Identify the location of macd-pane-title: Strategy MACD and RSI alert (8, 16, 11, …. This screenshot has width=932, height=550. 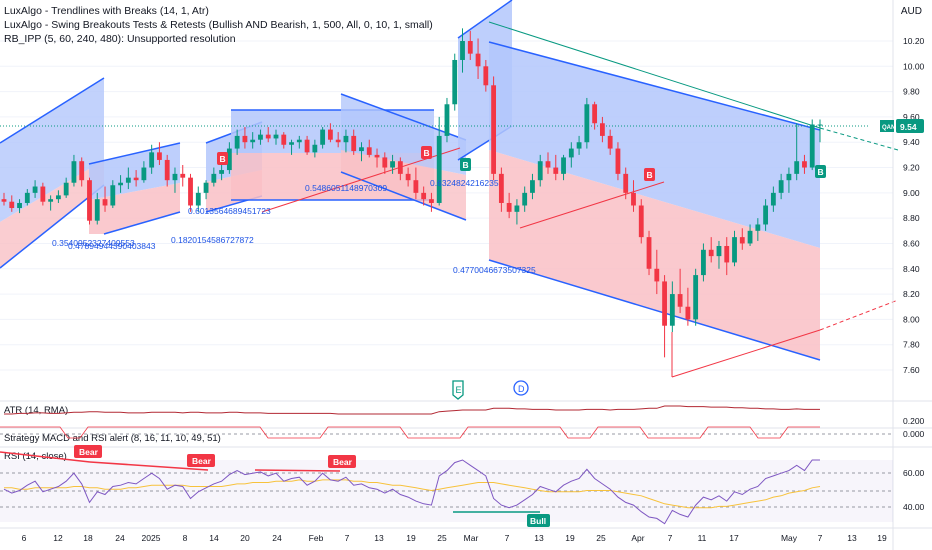
(112, 438).